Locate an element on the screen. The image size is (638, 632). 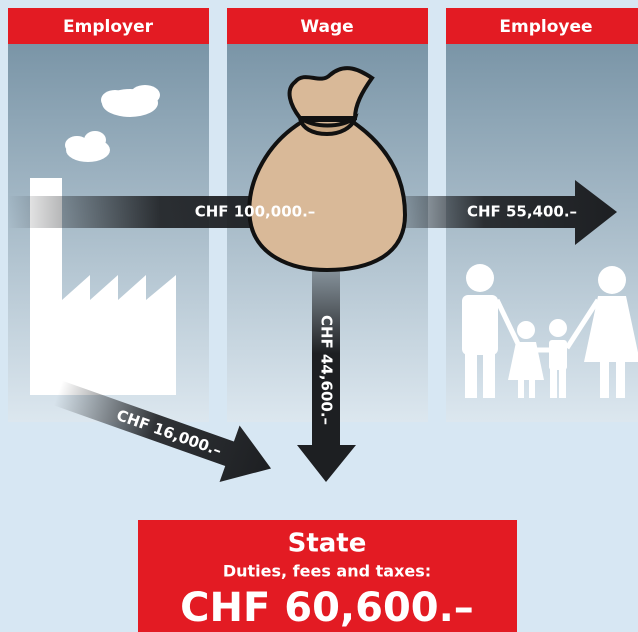
column-title: Employer is located at coordinates (108, 27).